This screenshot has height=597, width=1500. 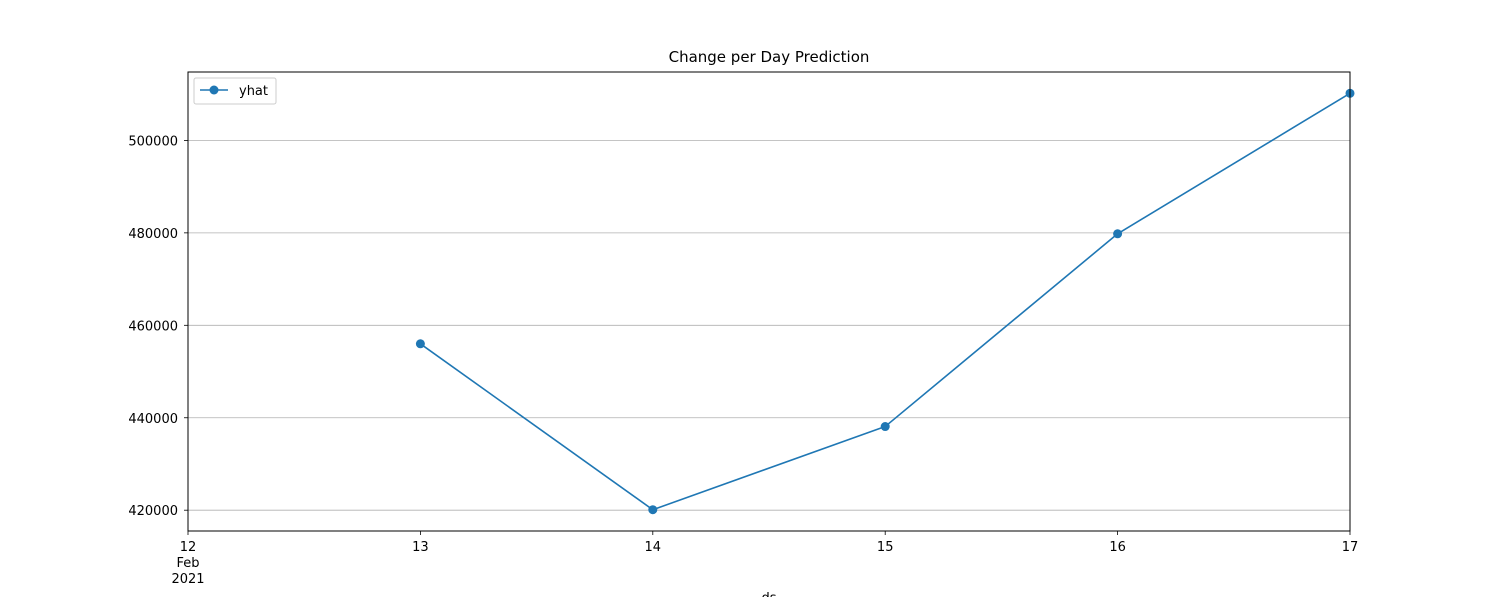 I want to click on y-tick-label: 460000, so click(x=153, y=326).